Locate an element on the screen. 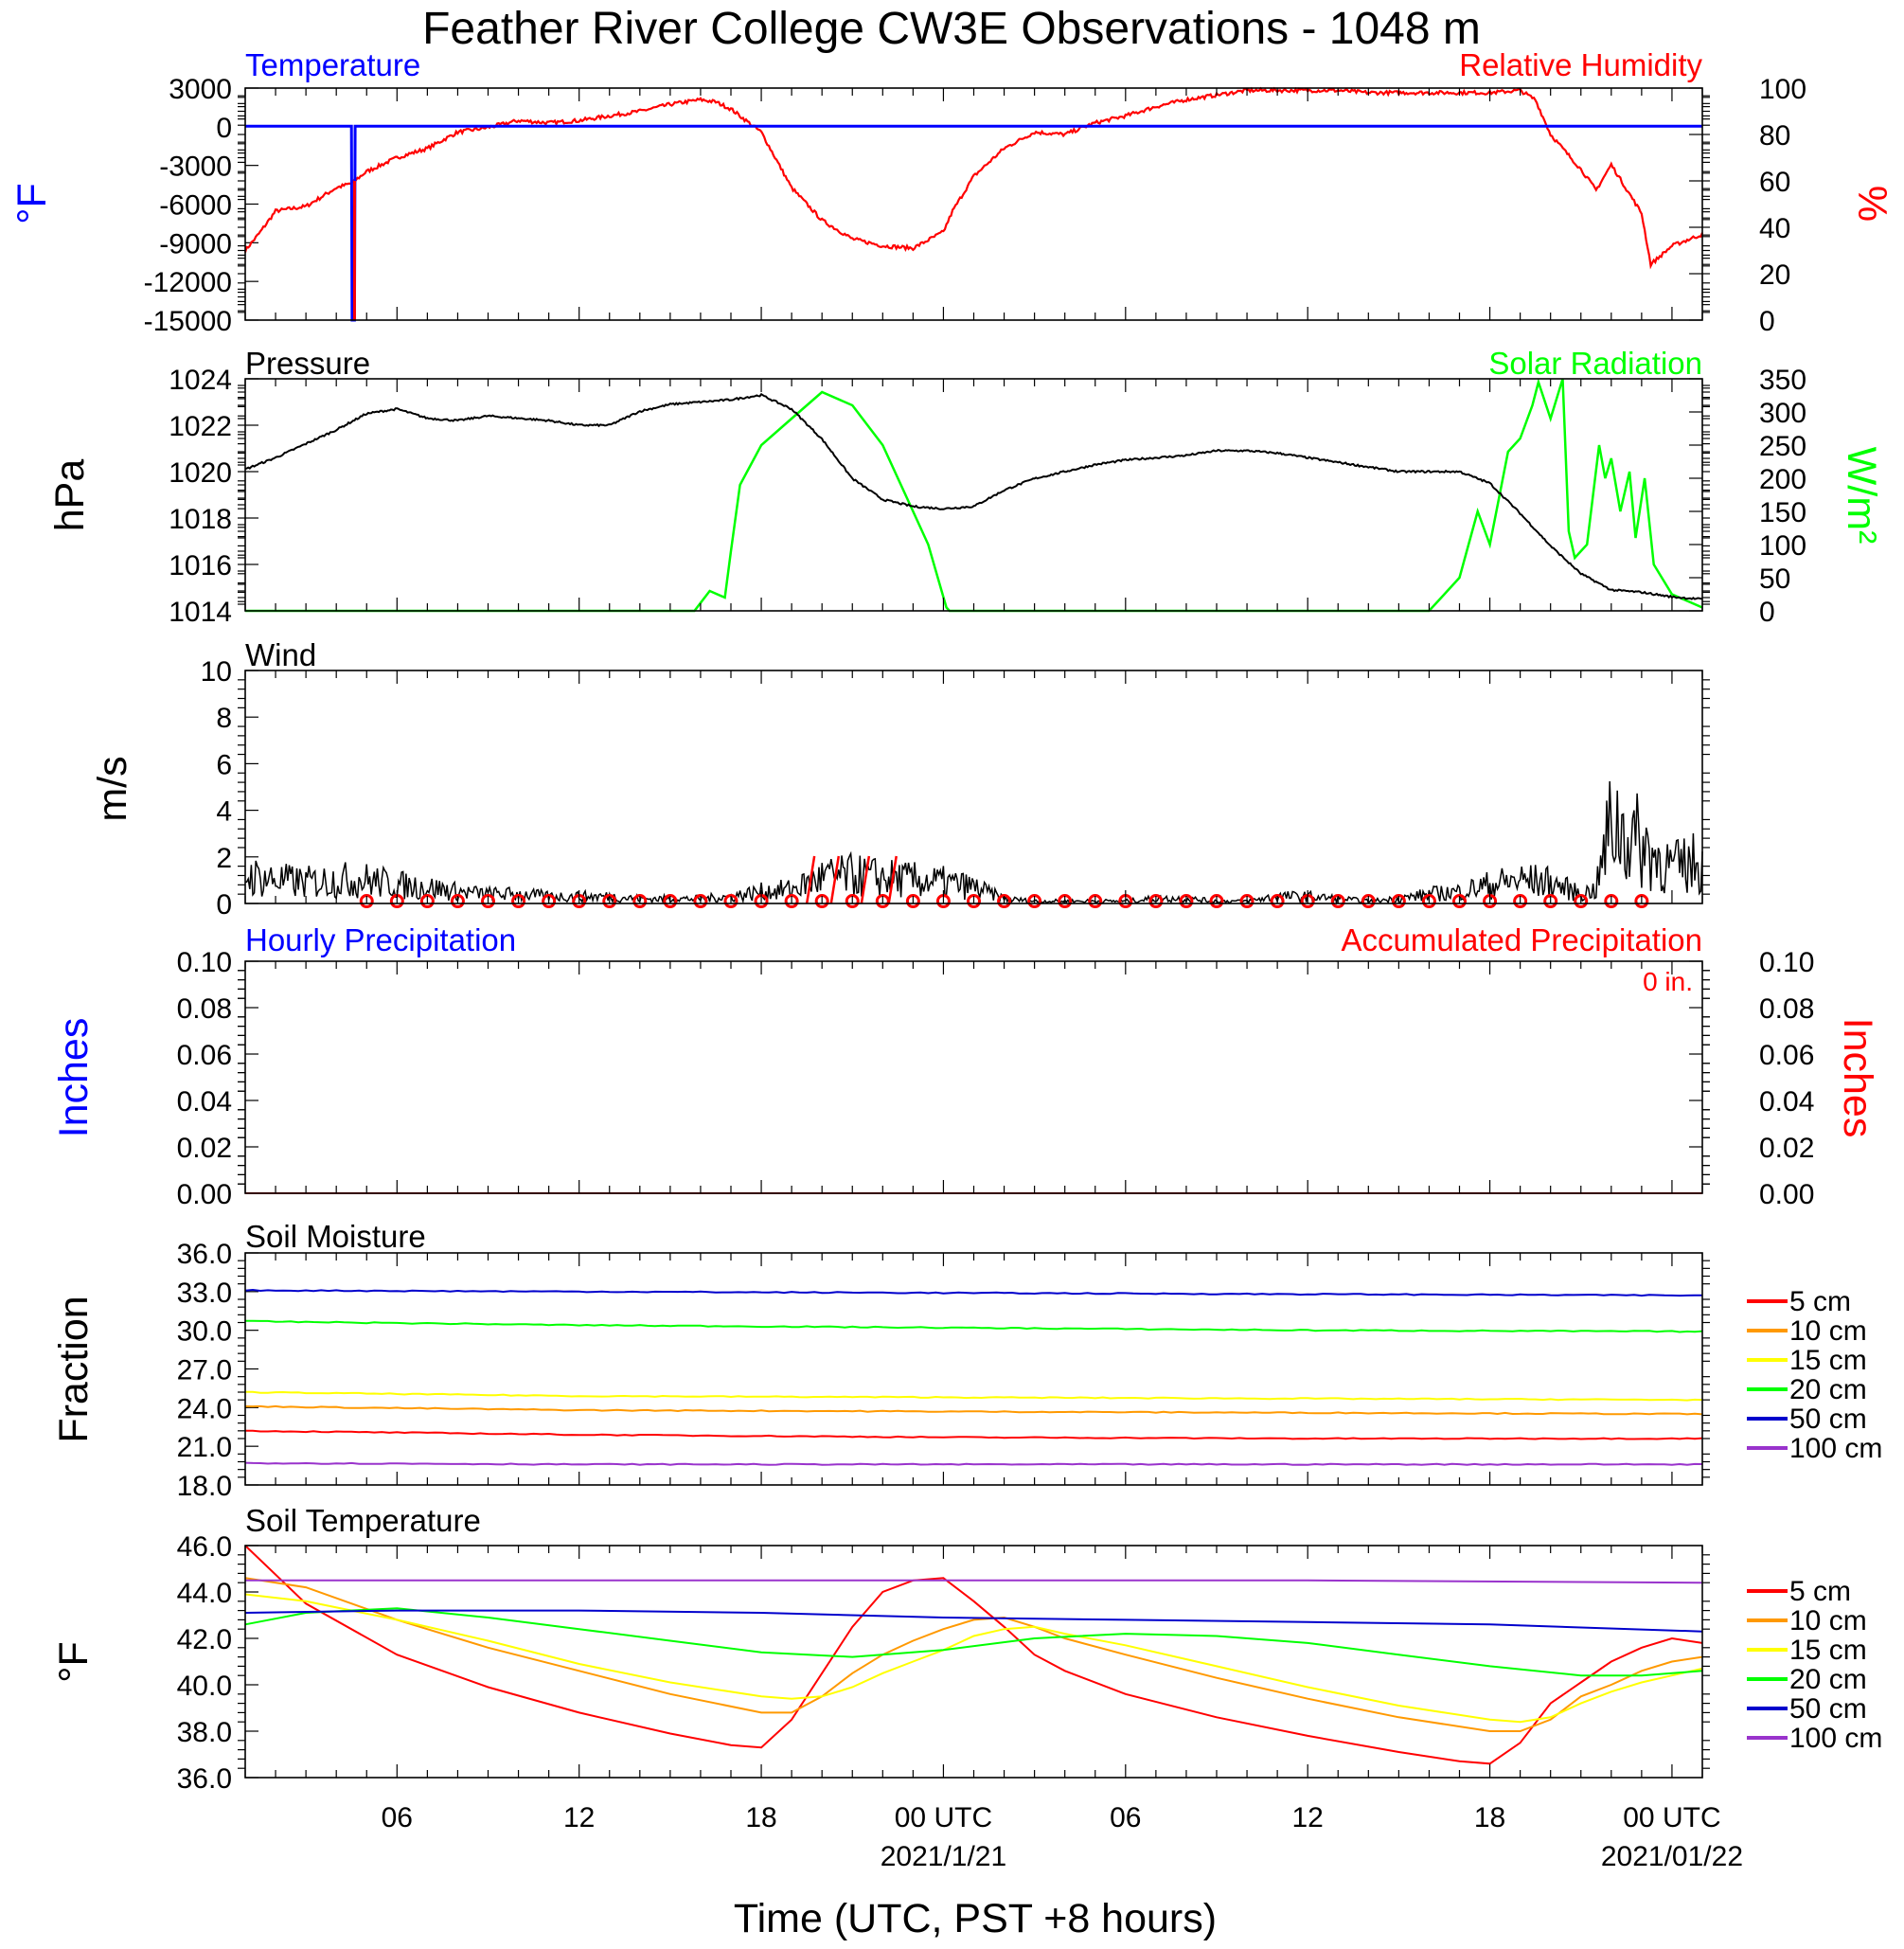 Image resolution: width=1904 pixels, height=1949 pixels. soil-temperature-line-20cm is located at coordinates (973, 1642).